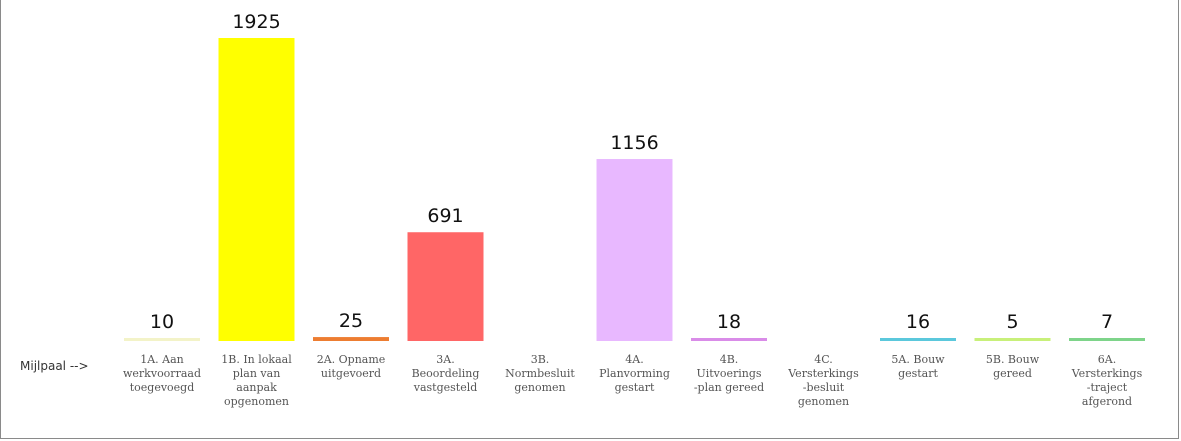 This screenshot has height=441, width=1181. I want to click on tick-label-8: 5A. Bouw gestart, so click(918, 366).